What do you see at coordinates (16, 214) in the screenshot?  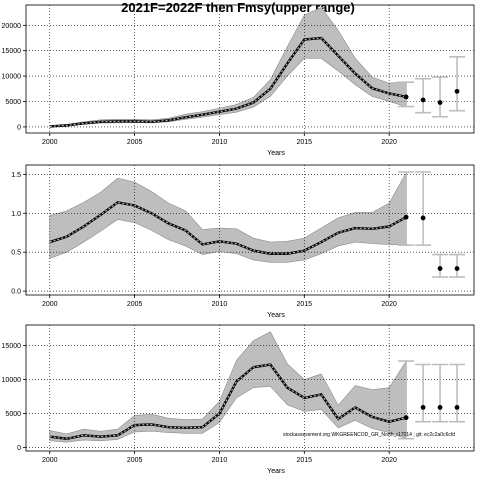 I see `y-tick-label: 1.0` at bounding box center [16, 214].